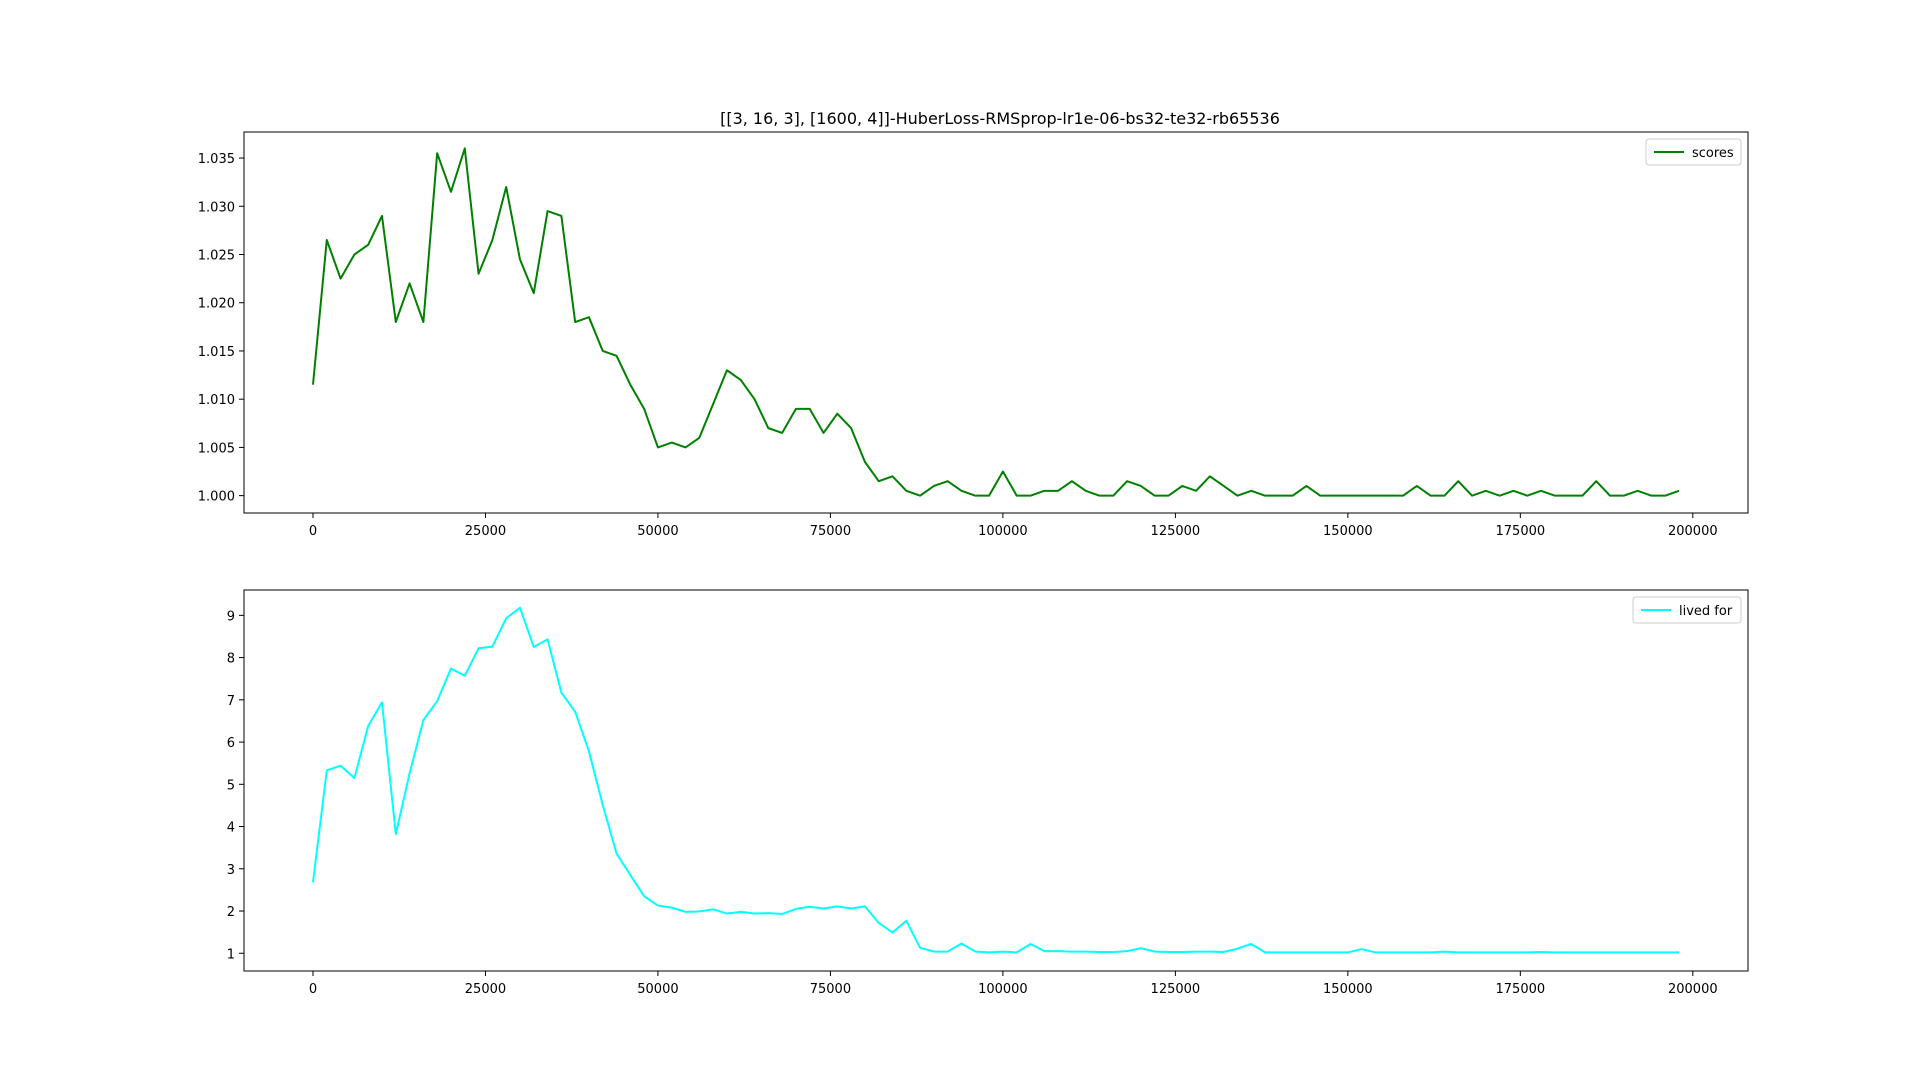  What do you see at coordinates (216, 400) in the screenshot?
I see `y-tick-label: 1.010` at bounding box center [216, 400].